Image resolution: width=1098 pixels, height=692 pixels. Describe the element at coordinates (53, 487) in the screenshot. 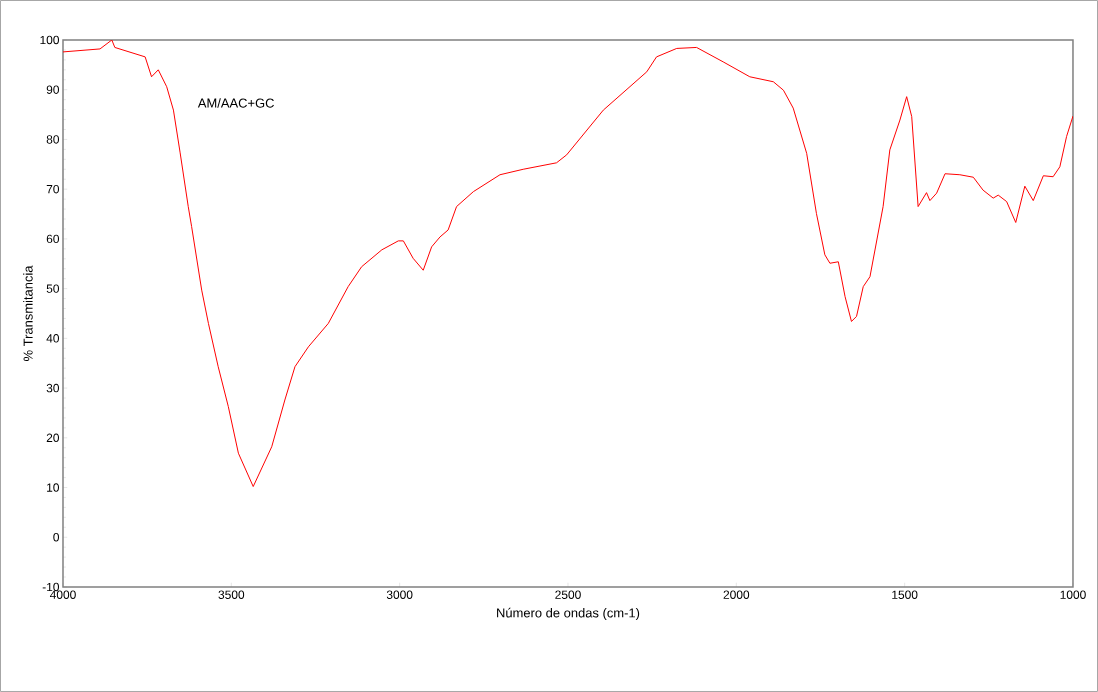

I see `y-tick-label: 10` at that location.